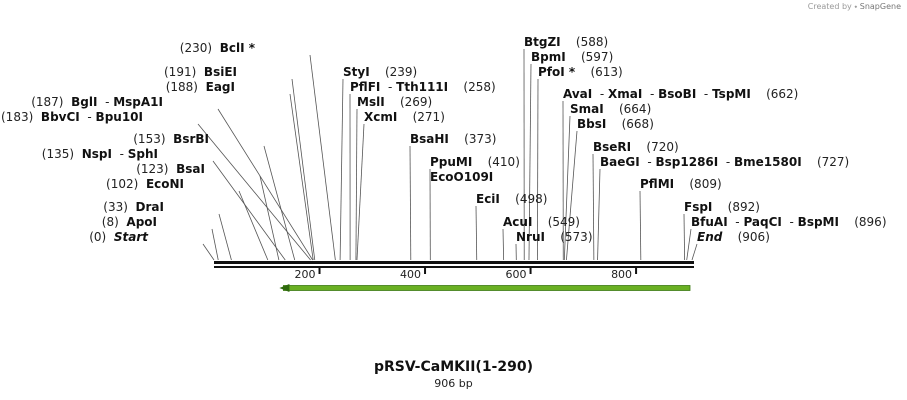  Describe the element at coordinates (97, 102) in the screenshot. I see `enzyme-label-bgli: (187) BglI - MspA1I` at that location.